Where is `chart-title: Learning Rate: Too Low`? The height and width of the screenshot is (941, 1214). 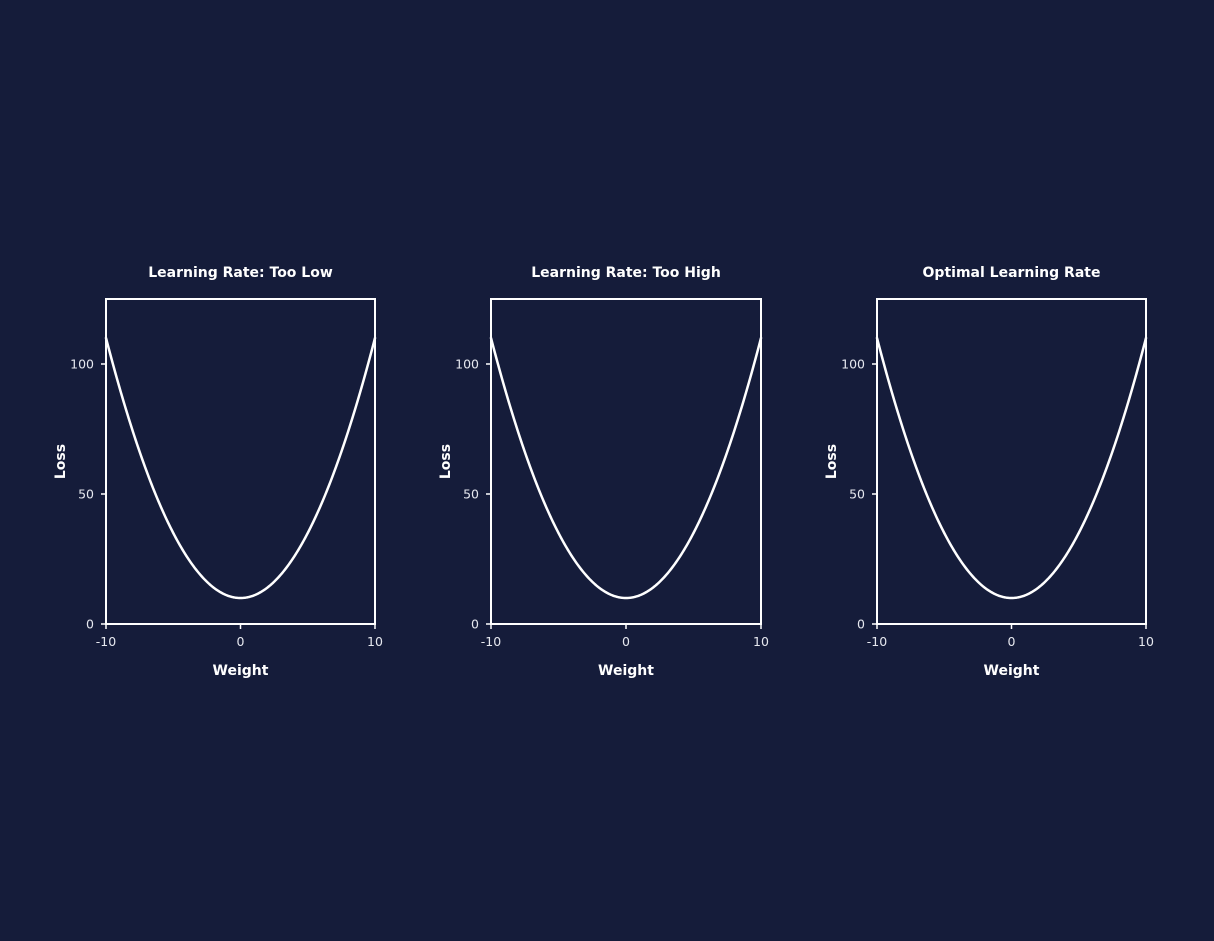
chart-title: Learning Rate: Too Low is located at coordinates (240, 273).